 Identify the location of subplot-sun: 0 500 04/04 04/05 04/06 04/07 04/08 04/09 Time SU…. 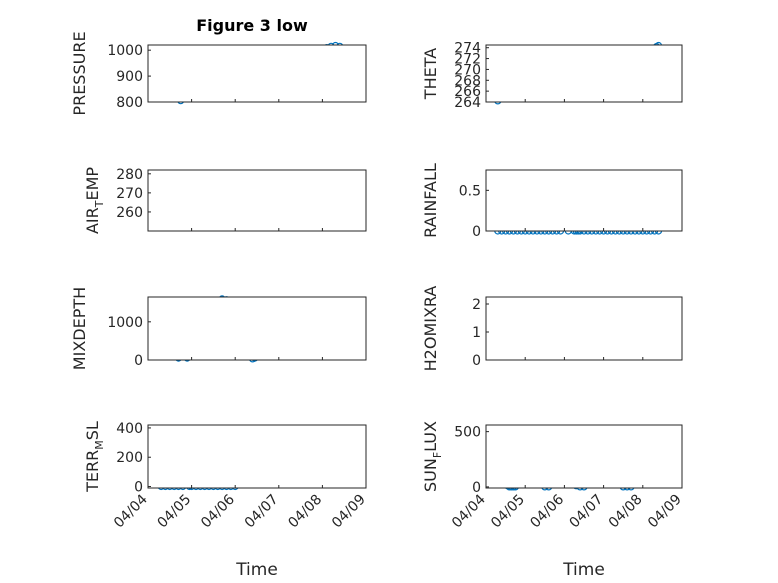
(553, 500).